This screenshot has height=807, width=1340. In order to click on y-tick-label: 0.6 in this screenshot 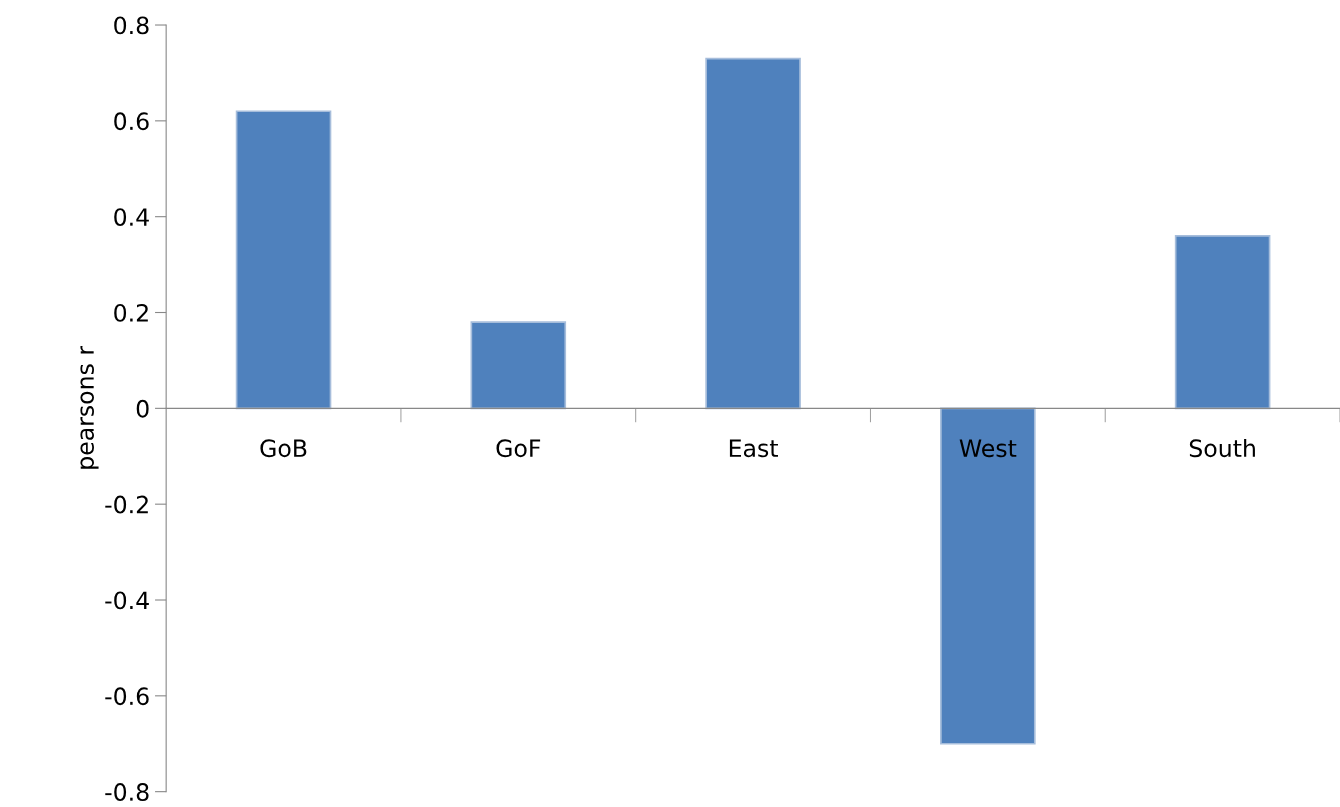, I will do `click(131, 121)`.